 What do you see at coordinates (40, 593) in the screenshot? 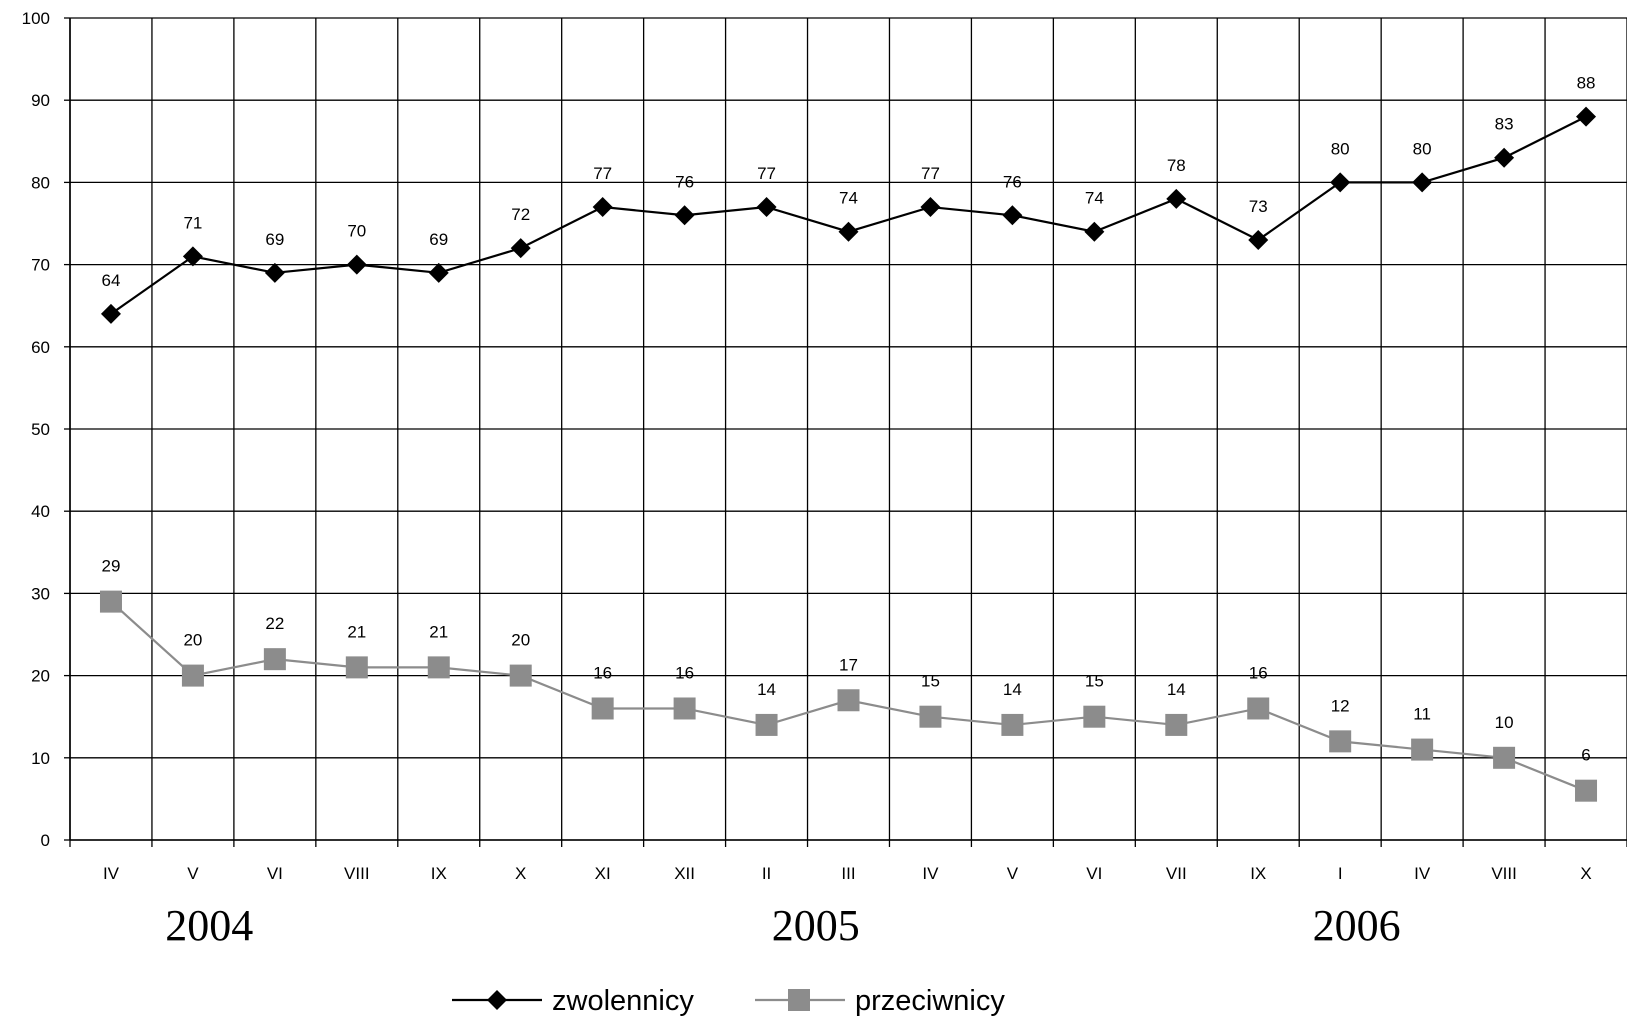
I see `y-tick-label: 30` at bounding box center [40, 593].